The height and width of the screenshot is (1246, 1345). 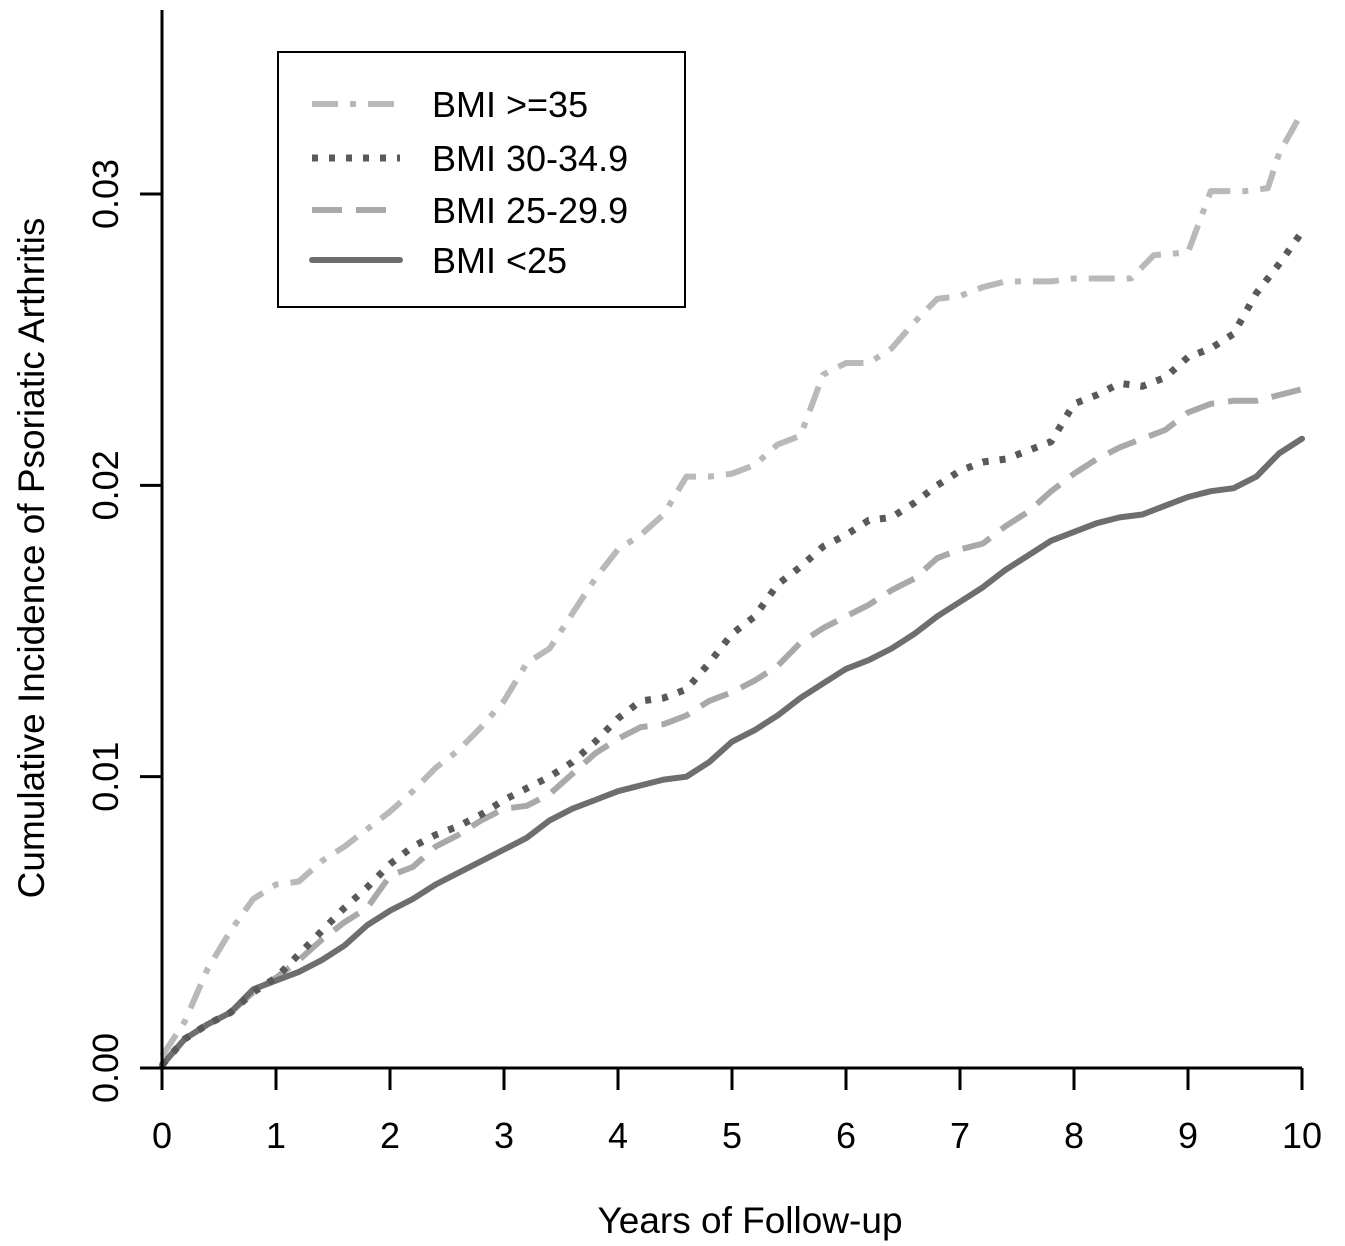 I want to click on y-axis-ticks: 0.00 0.01 0.02 0.03, so click(x=123, y=631).